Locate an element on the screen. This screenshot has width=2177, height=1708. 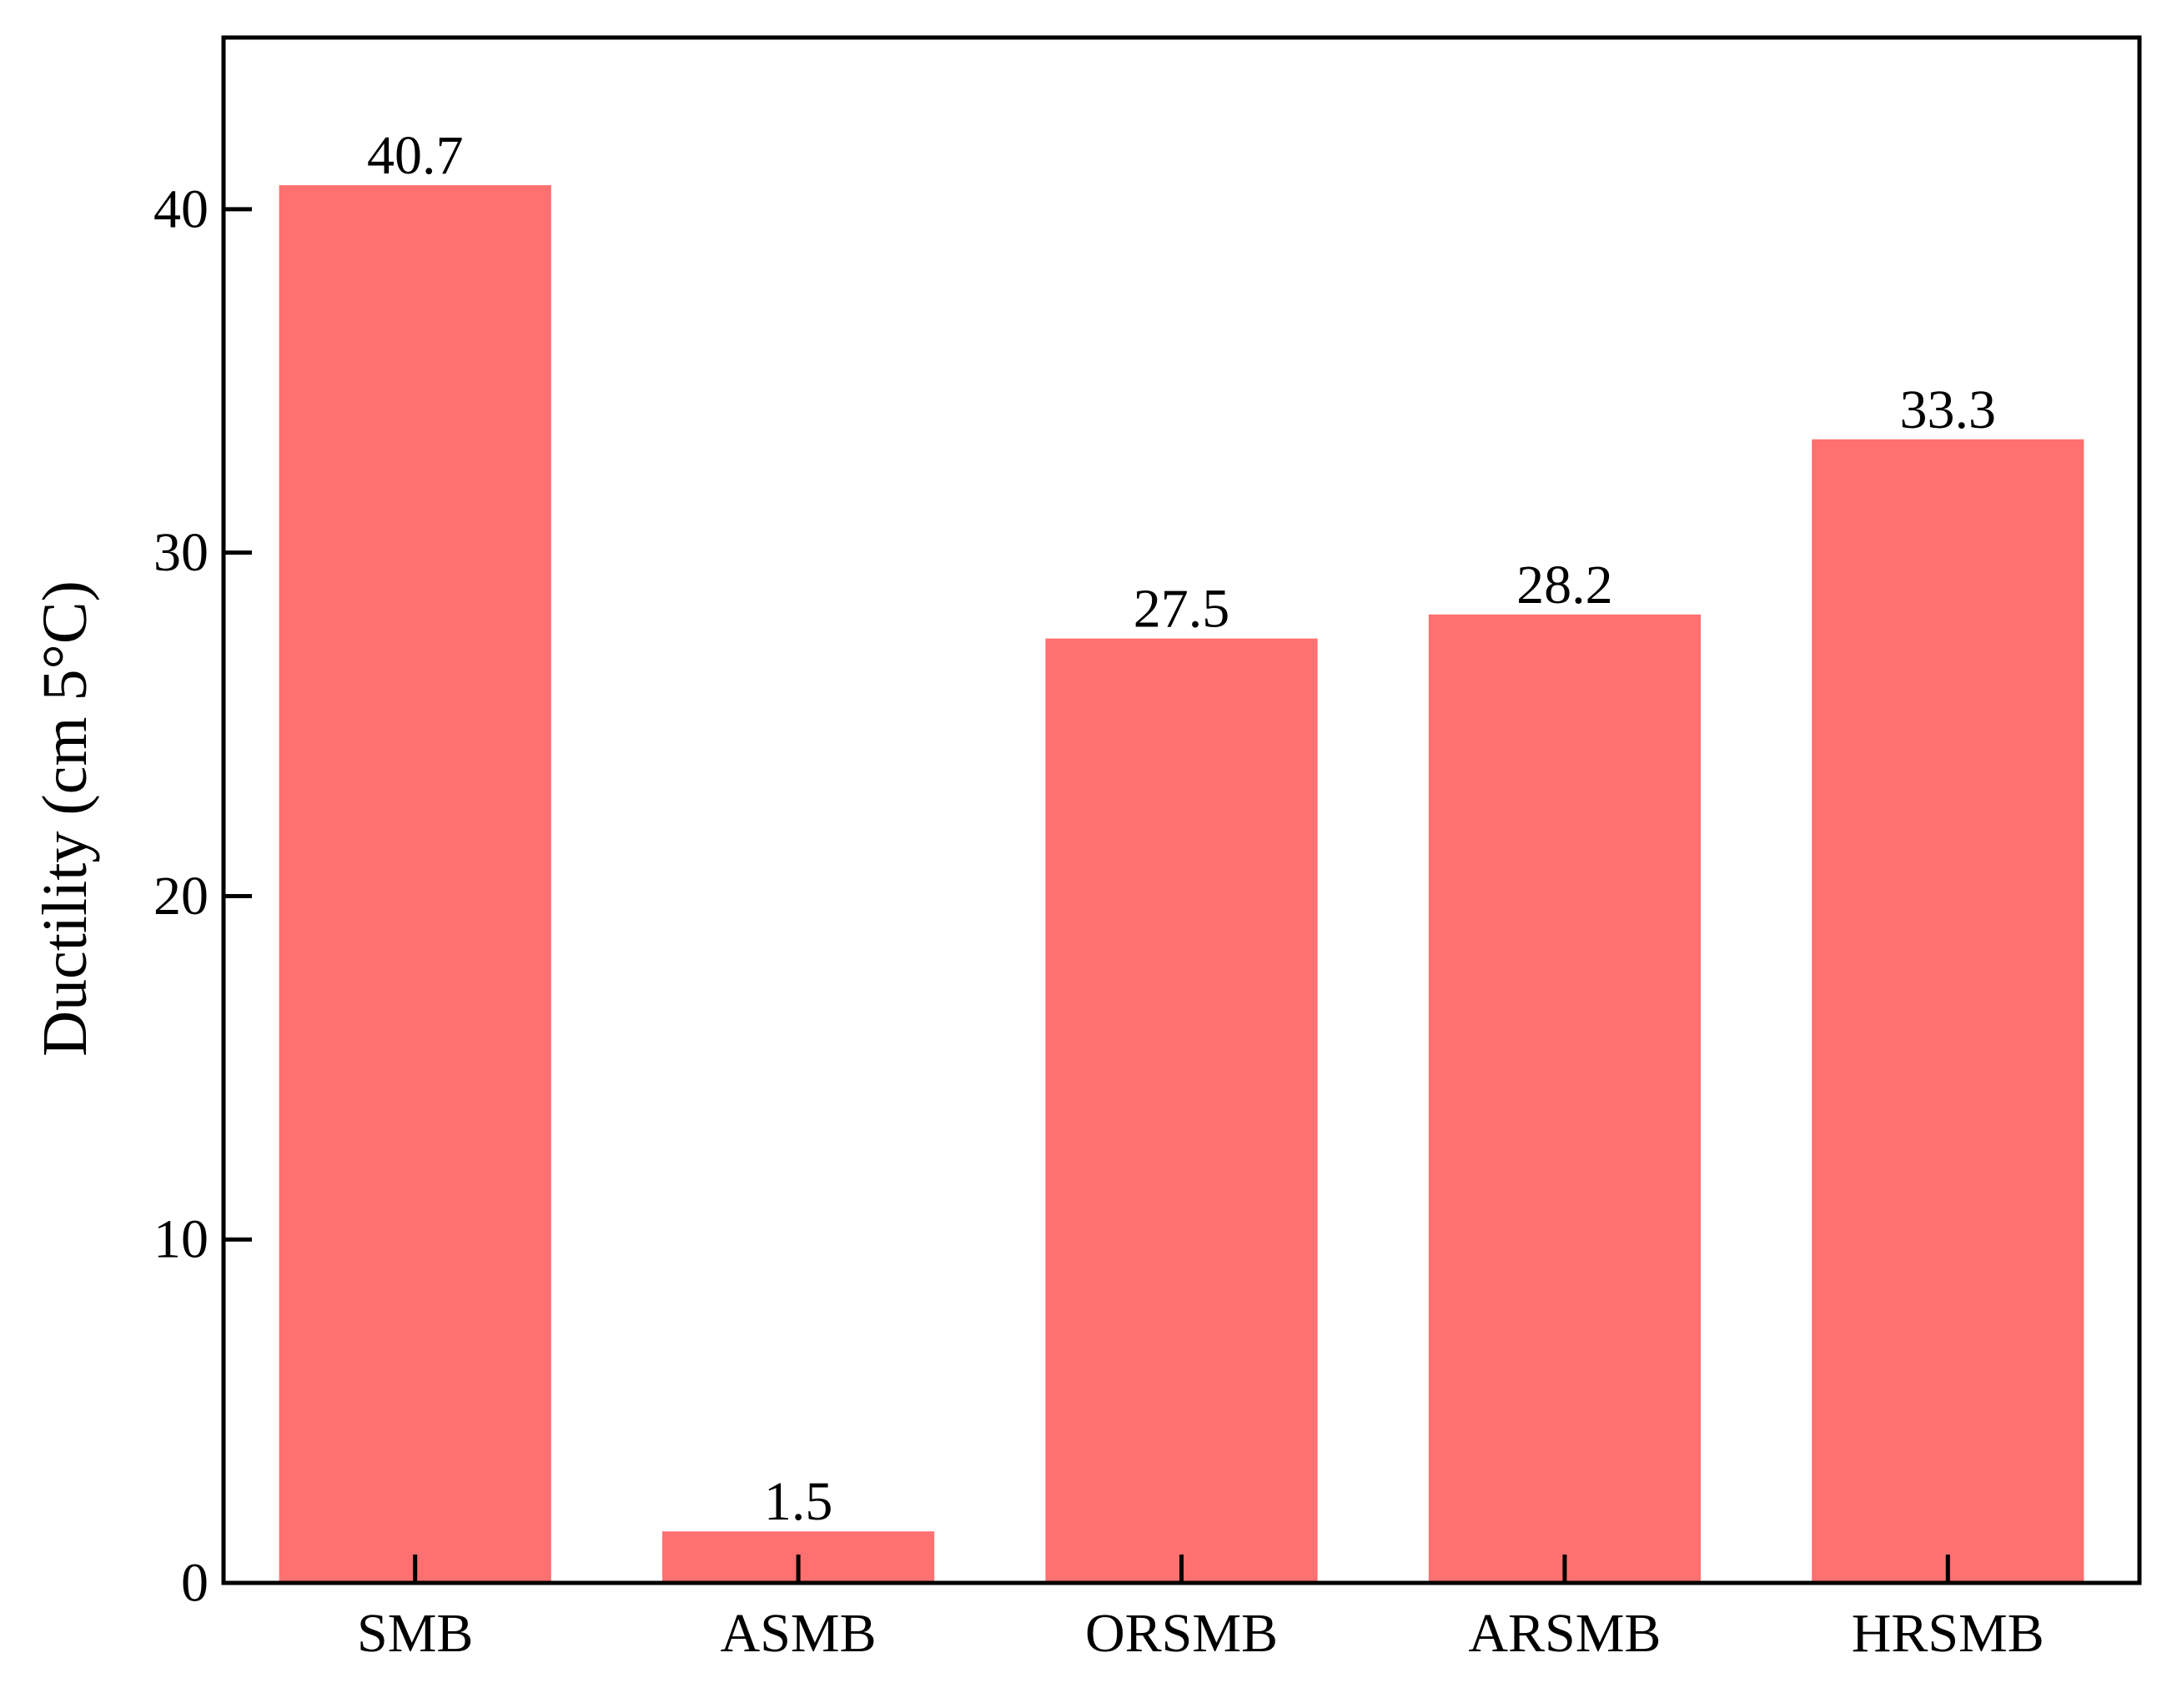
bar-arsmb is located at coordinates (1564, 1099).